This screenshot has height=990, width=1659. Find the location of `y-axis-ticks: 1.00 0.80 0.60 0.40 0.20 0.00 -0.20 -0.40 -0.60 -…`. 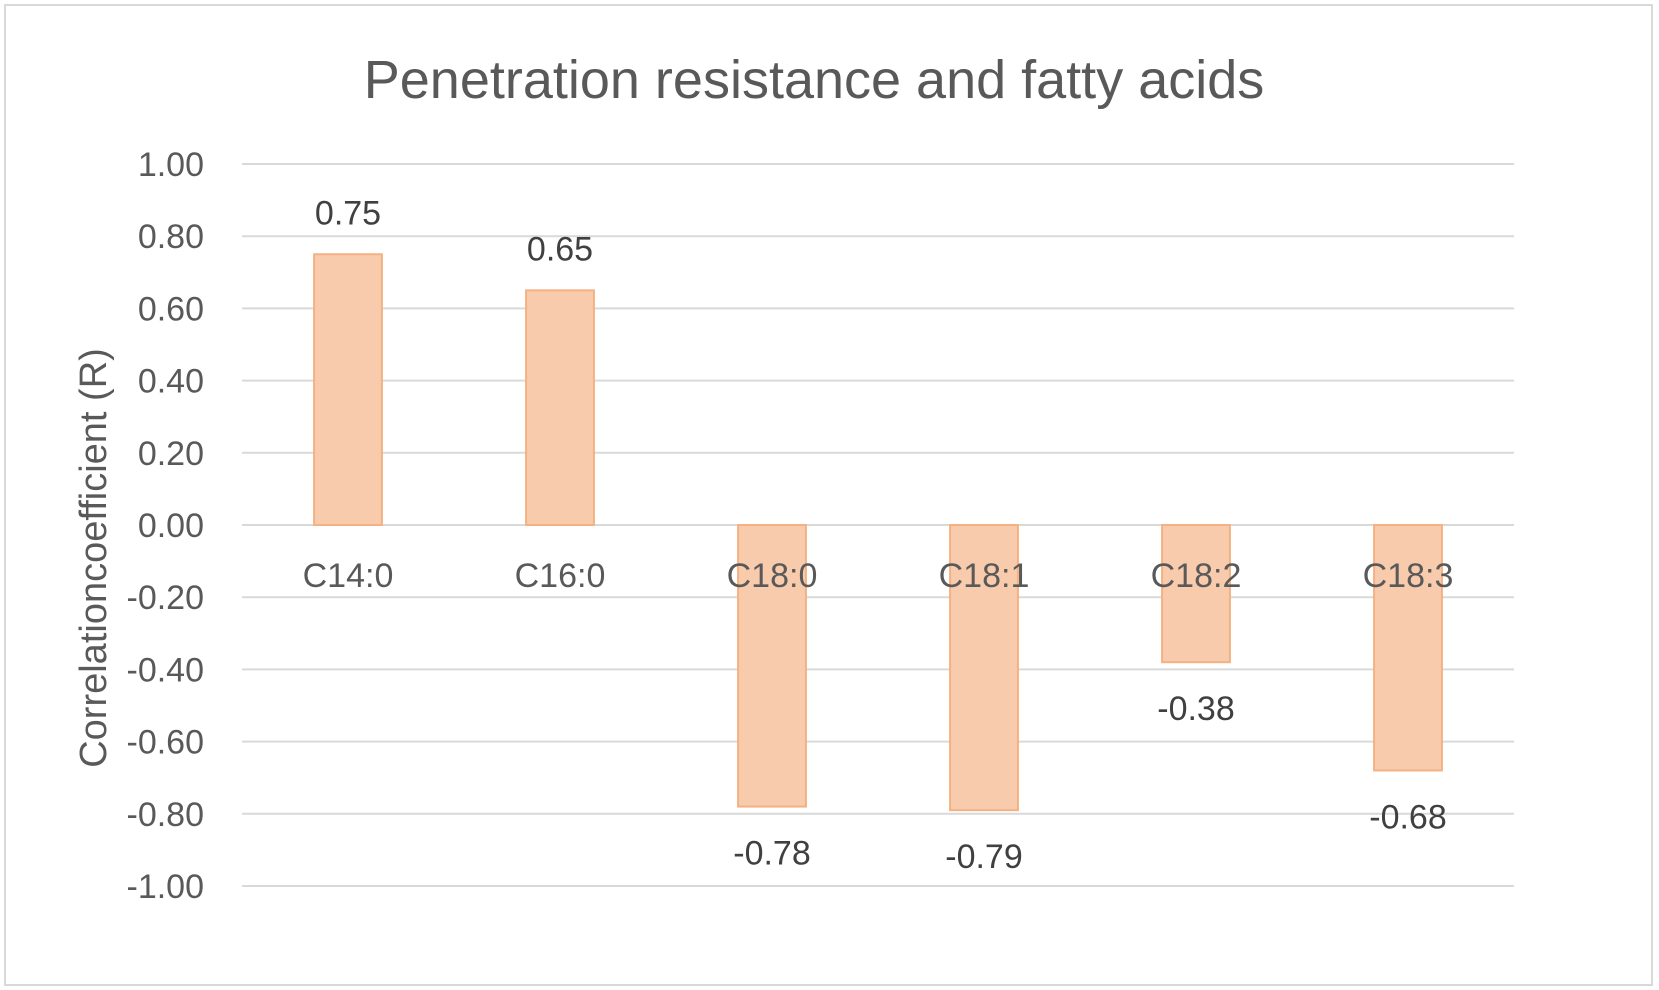

y-axis-ticks: 1.00 0.80 0.60 0.40 0.20 0.00 -0.20 -0.40 -0.60 -… is located at coordinates (166, 526).